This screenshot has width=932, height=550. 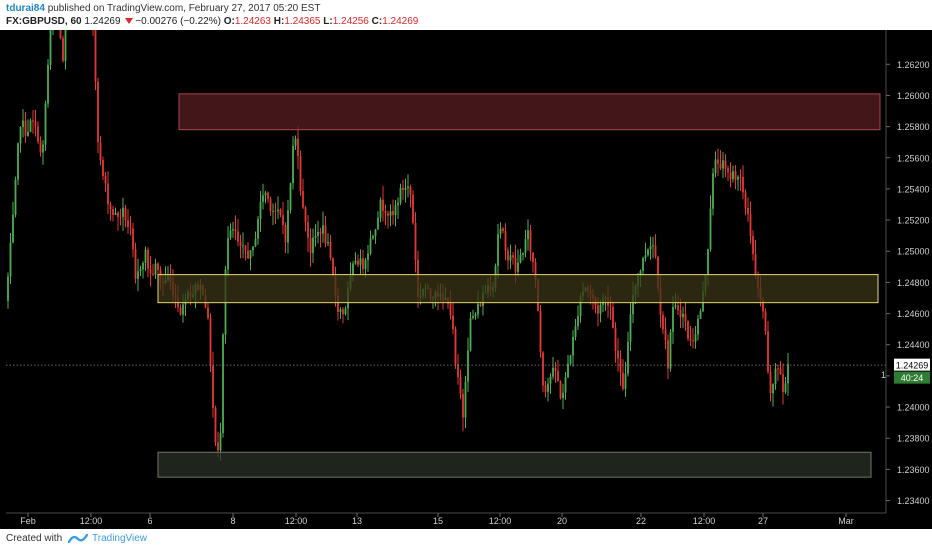 I want to click on y-tick-label: 1.26000, so click(x=913, y=96).